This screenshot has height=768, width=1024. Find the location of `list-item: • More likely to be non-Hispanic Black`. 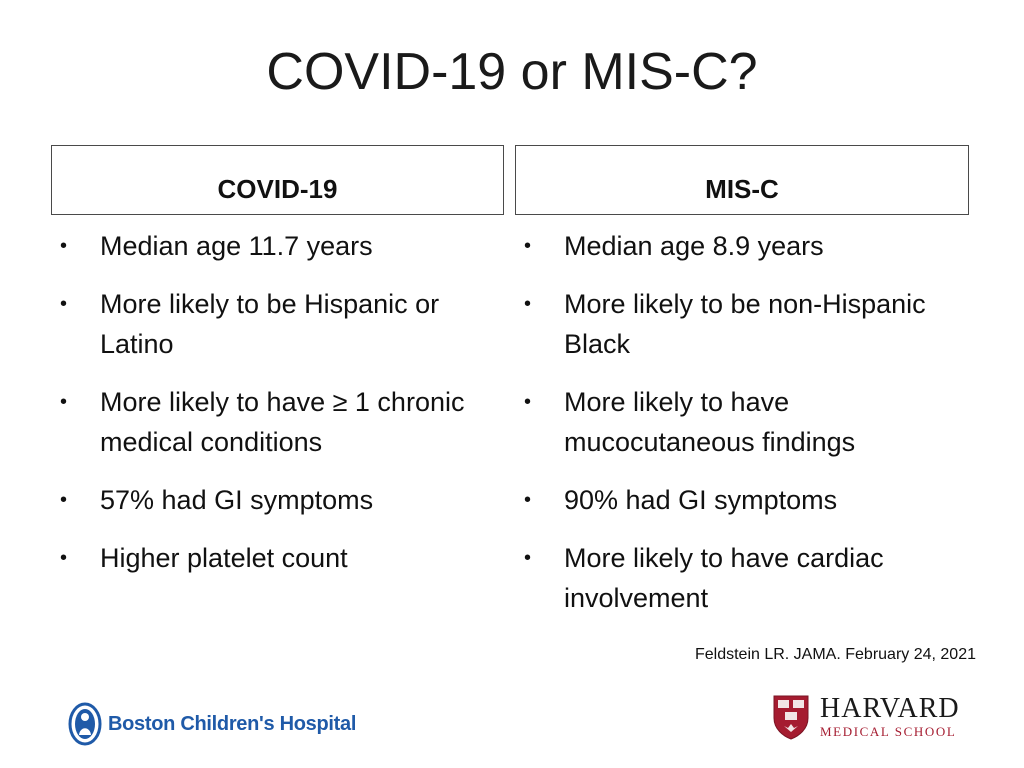

list-item: • More likely to be non-Hispanic Black is located at coordinates (744, 324).